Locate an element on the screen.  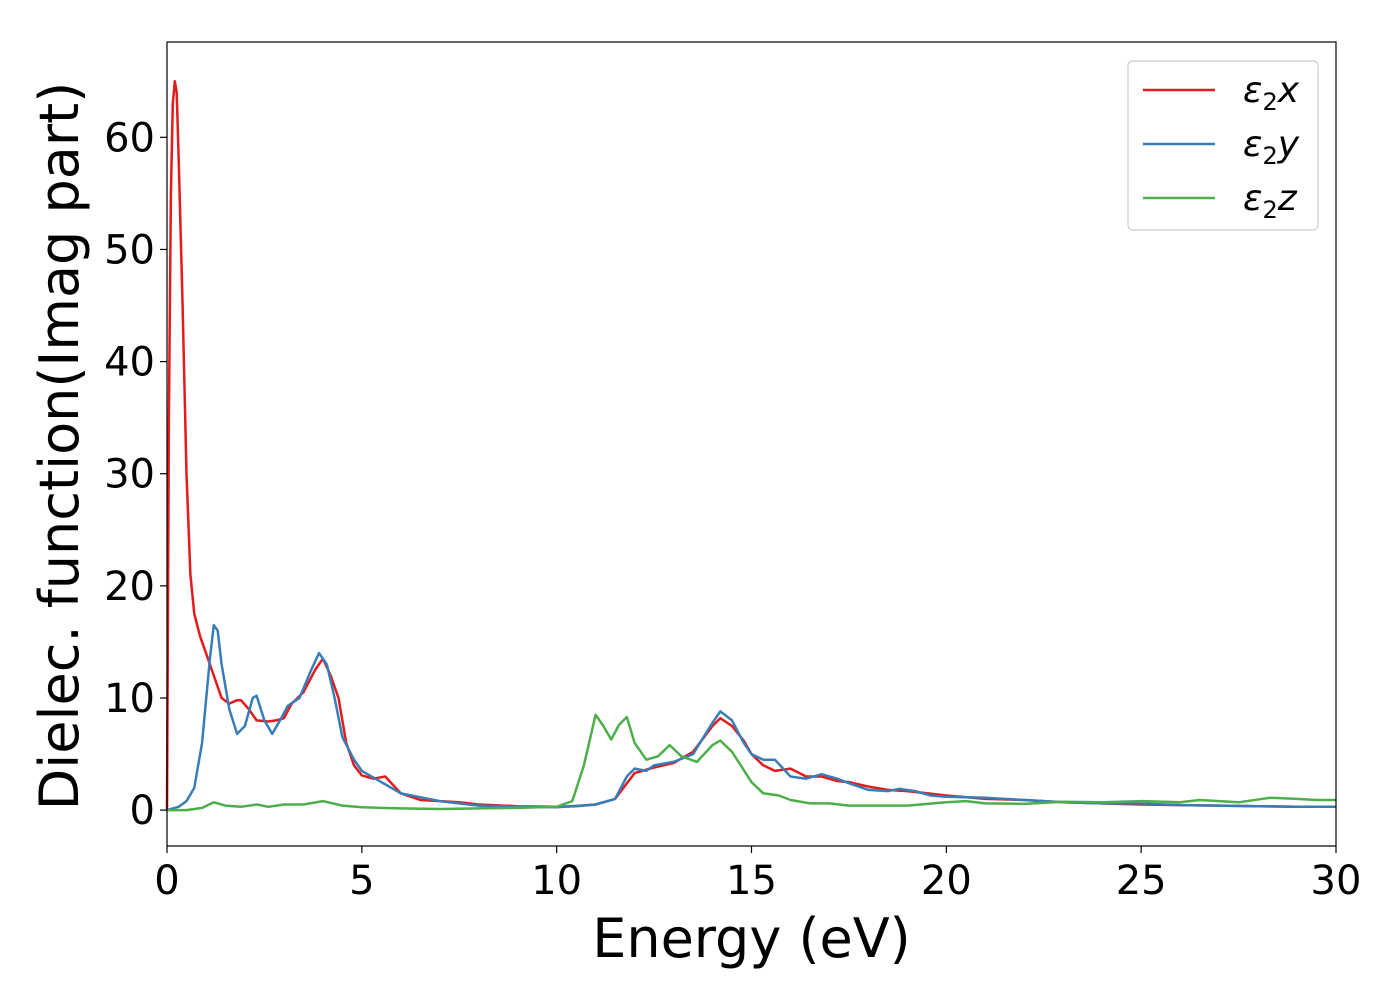
y-axis-label: Dielec. function(Imag part) is located at coordinates (59, 446).